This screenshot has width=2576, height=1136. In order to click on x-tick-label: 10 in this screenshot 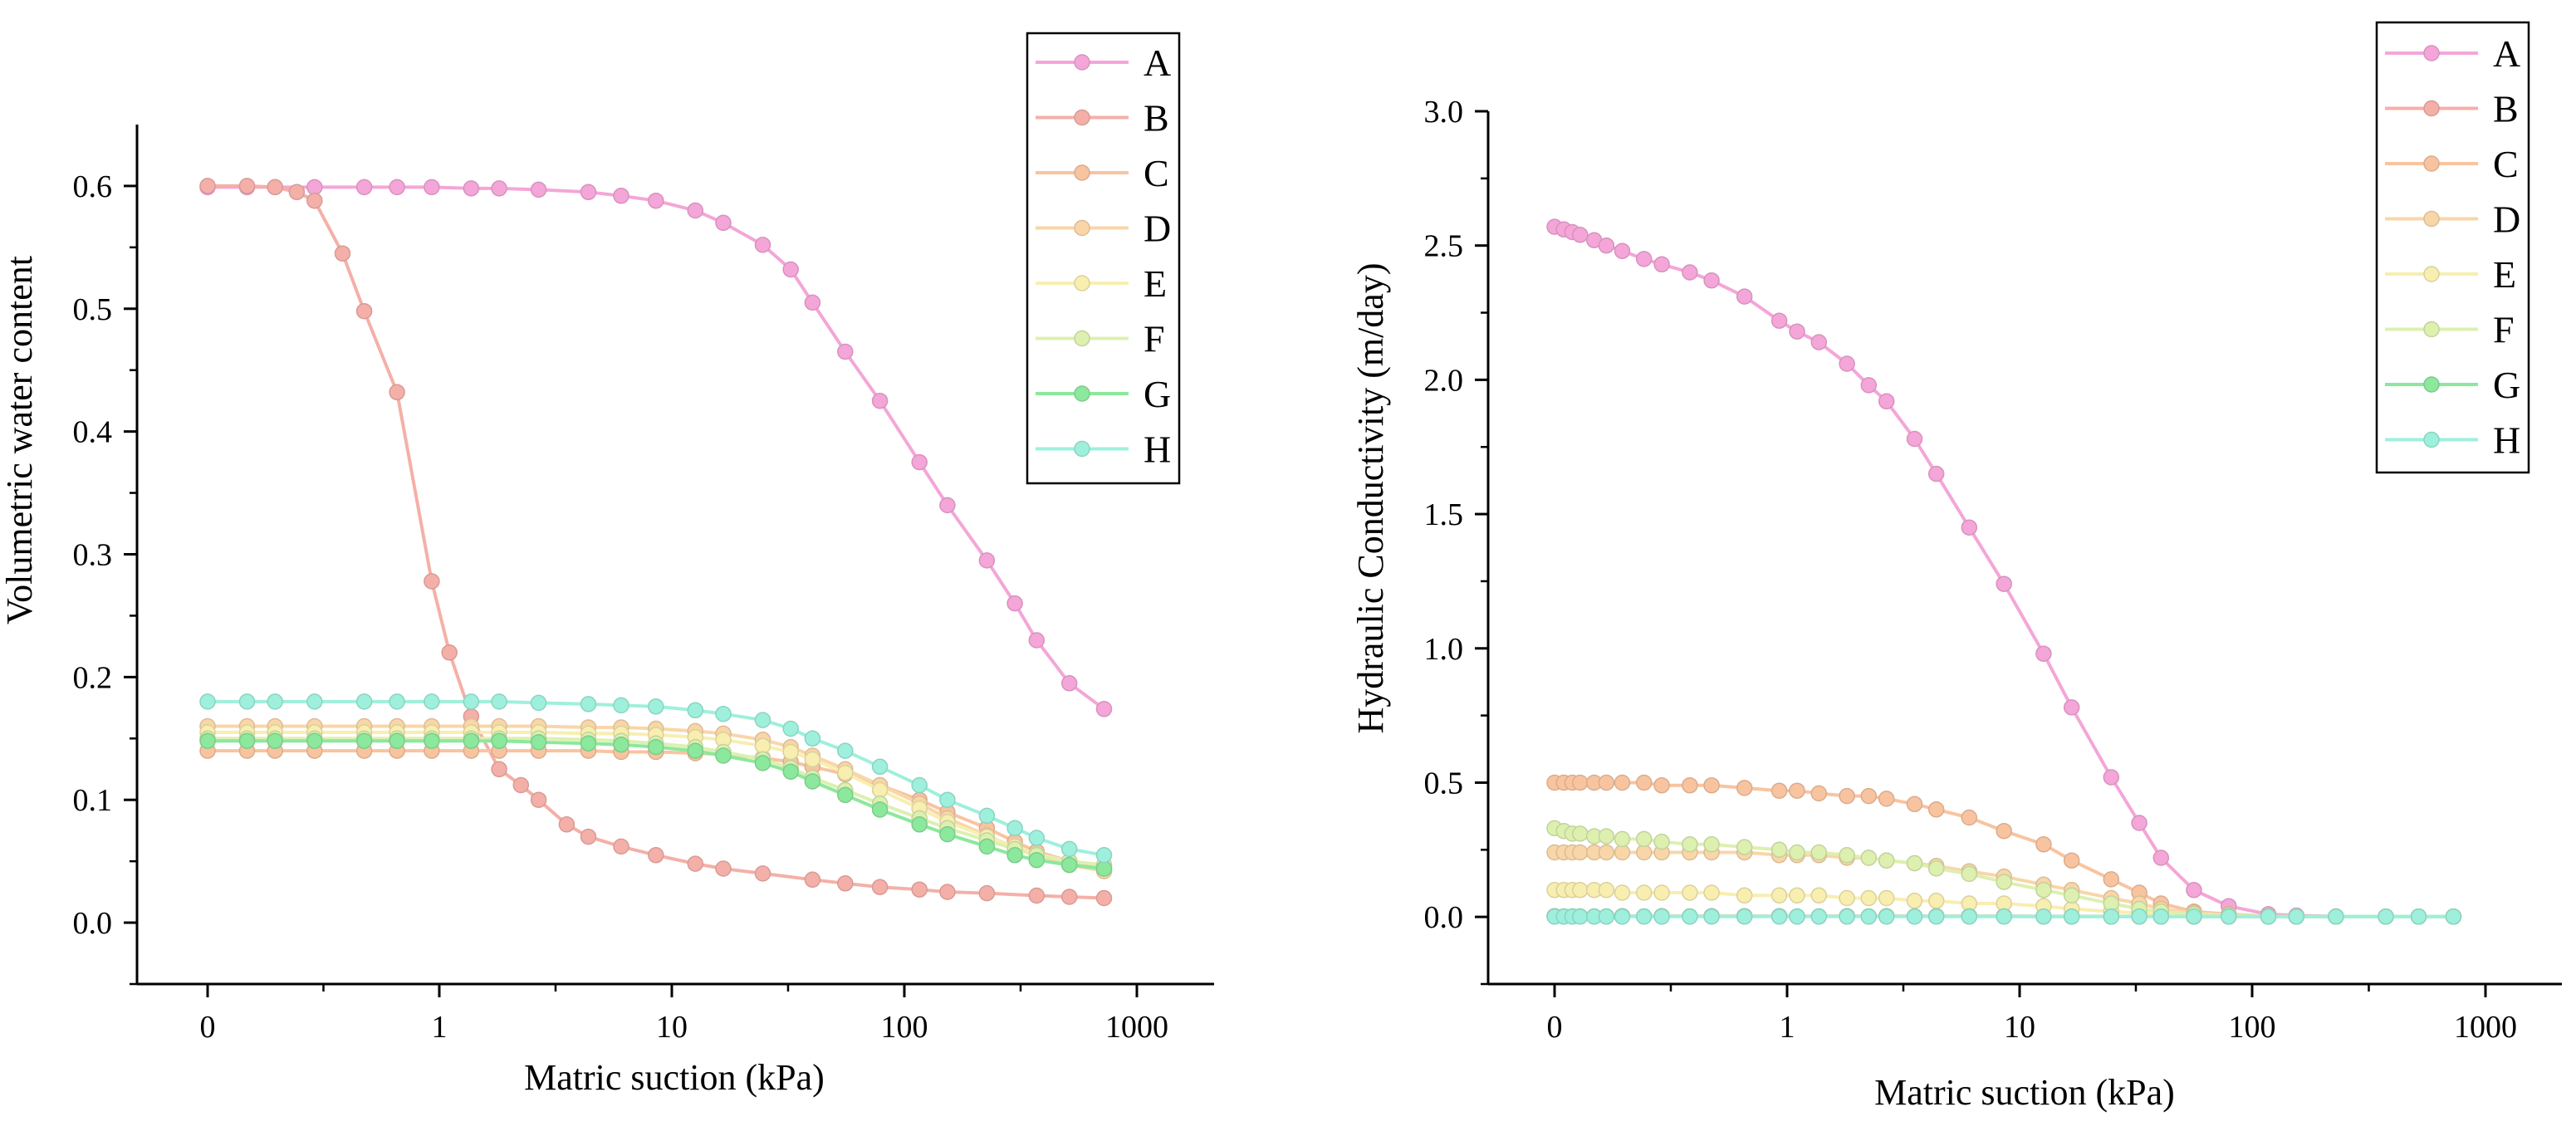, I will do `click(672, 1027)`.